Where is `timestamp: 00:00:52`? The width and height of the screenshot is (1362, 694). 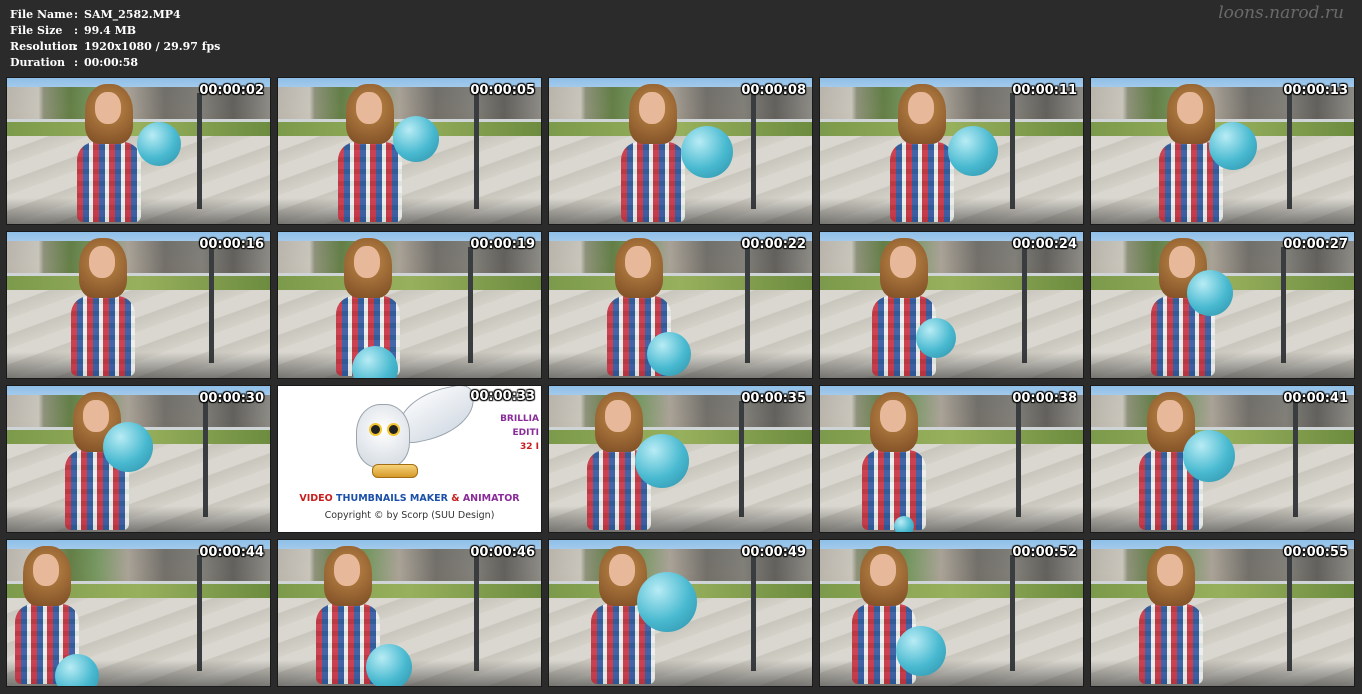 timestamp: 00:00:52 is located at coordinates (1044, 552).